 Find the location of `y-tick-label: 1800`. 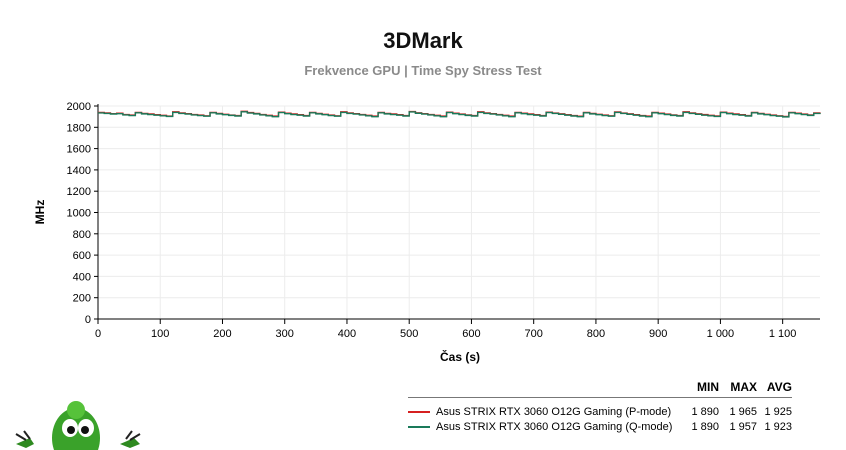

y-tick-label: 1800 is located at coordinates (79, 128).